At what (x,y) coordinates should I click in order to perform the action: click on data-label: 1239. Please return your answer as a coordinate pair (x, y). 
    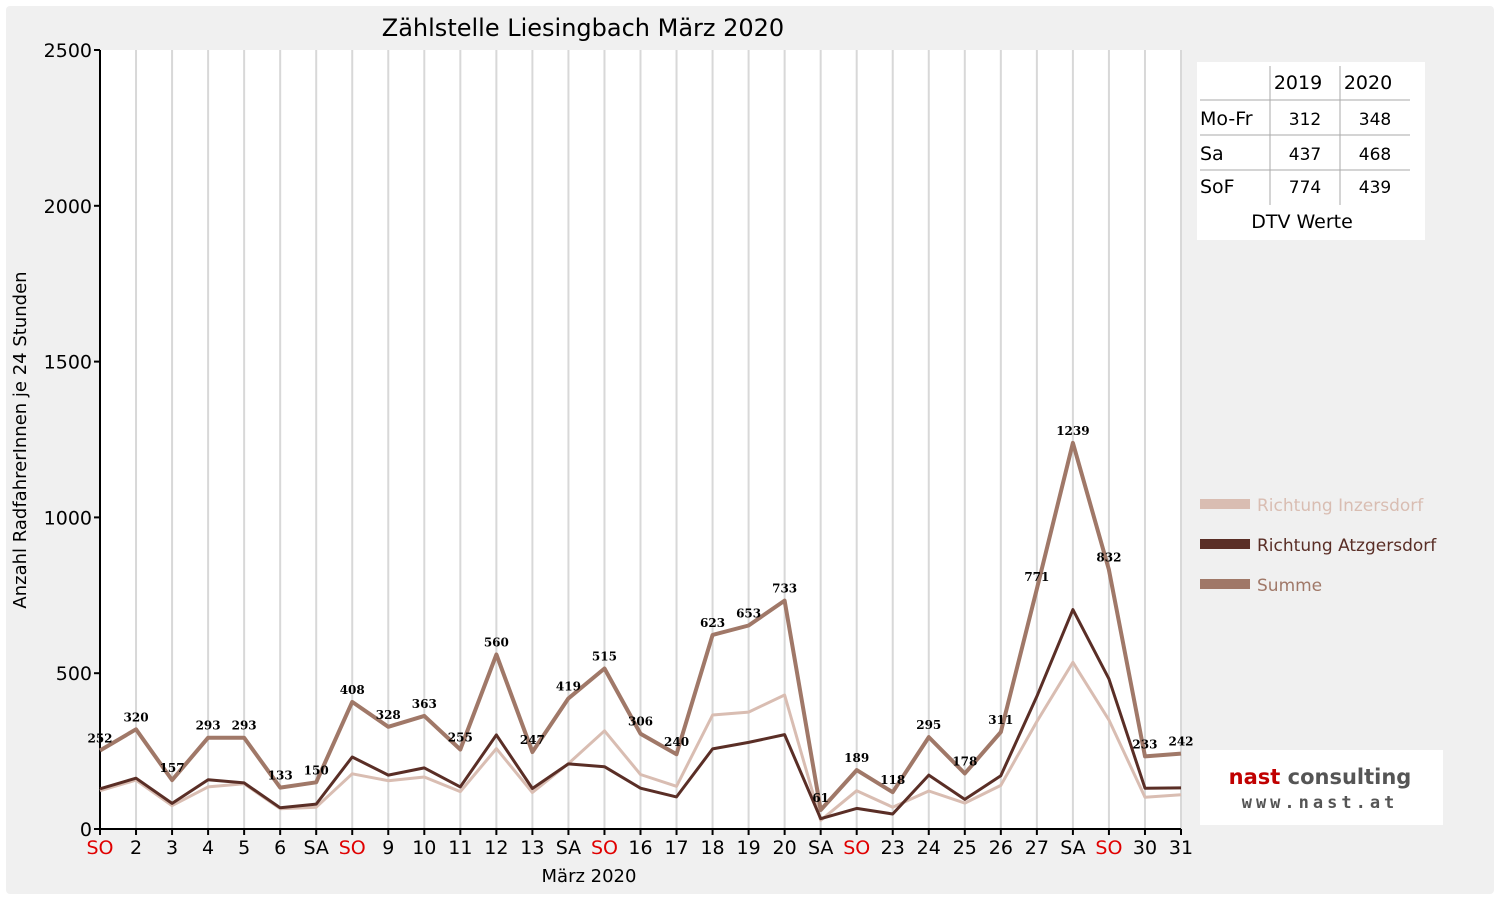
    Looking at the image, I should click on (1072, 431).